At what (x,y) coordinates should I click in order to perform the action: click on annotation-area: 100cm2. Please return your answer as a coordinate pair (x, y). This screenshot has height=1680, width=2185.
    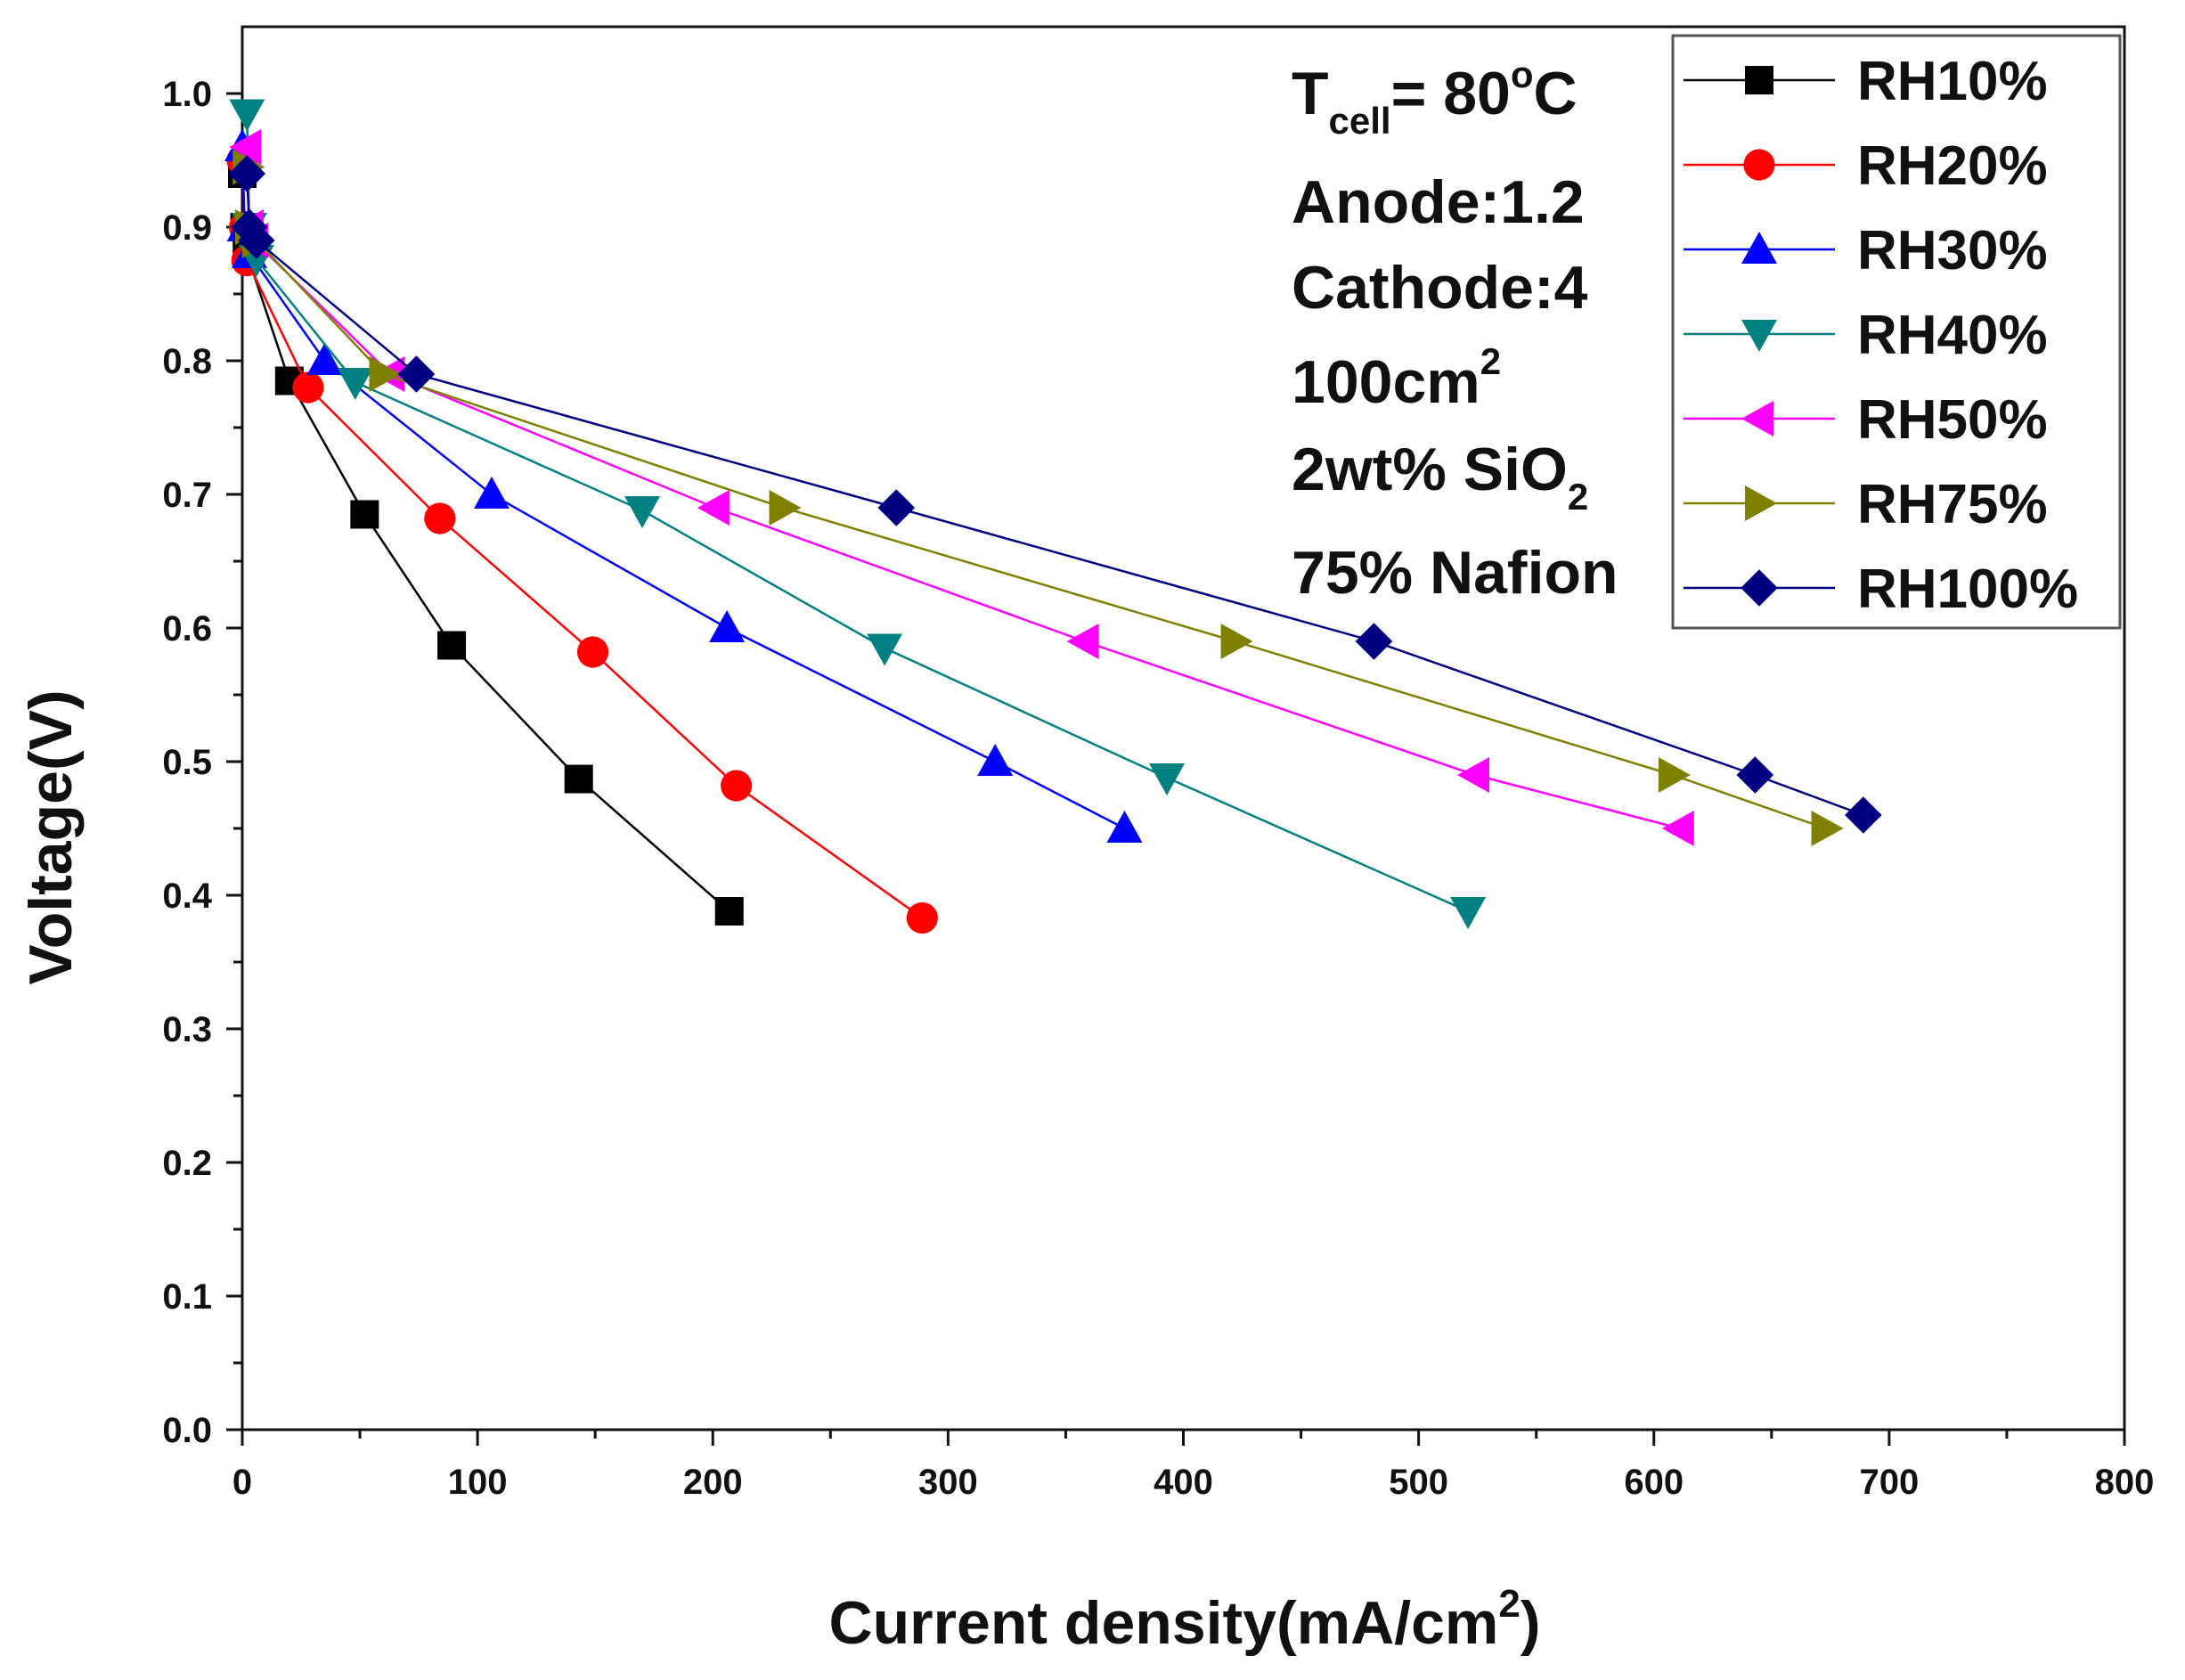
    Looking at the image, I should click on (1396, 378).